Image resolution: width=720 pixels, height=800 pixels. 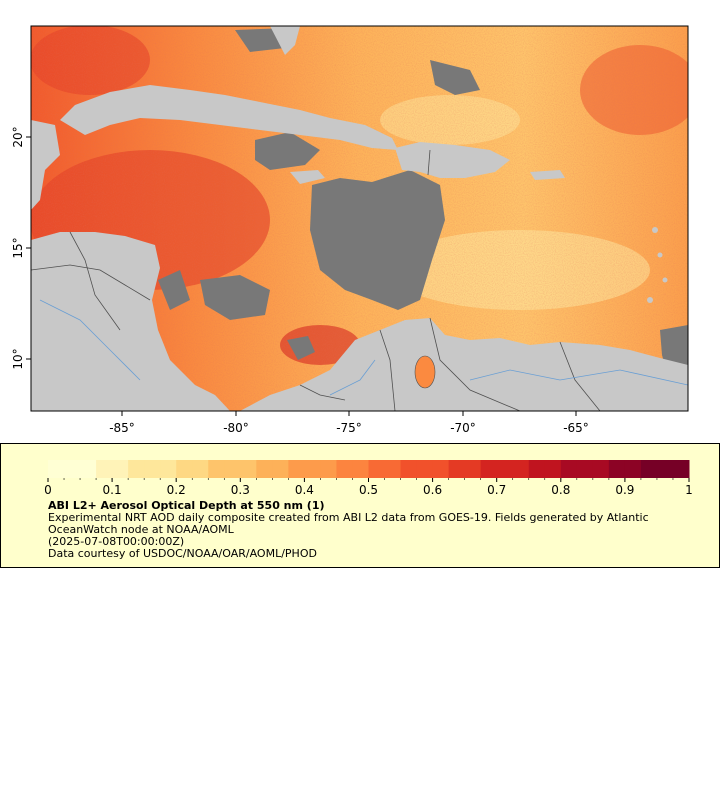 I want to click on colorbar-tick-label: 1, so click(x=689, y=490).